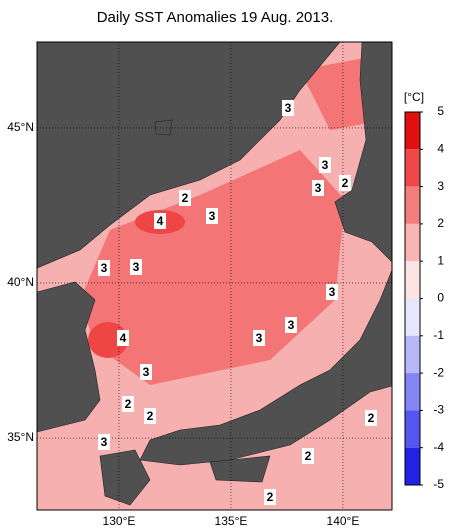 The width and height of the screenshot is (450, 530). What do you see at coordinates (438, 410) in the screenshot?
I see `colorbar-tick-label: -3` at bounding box center [438, 410].